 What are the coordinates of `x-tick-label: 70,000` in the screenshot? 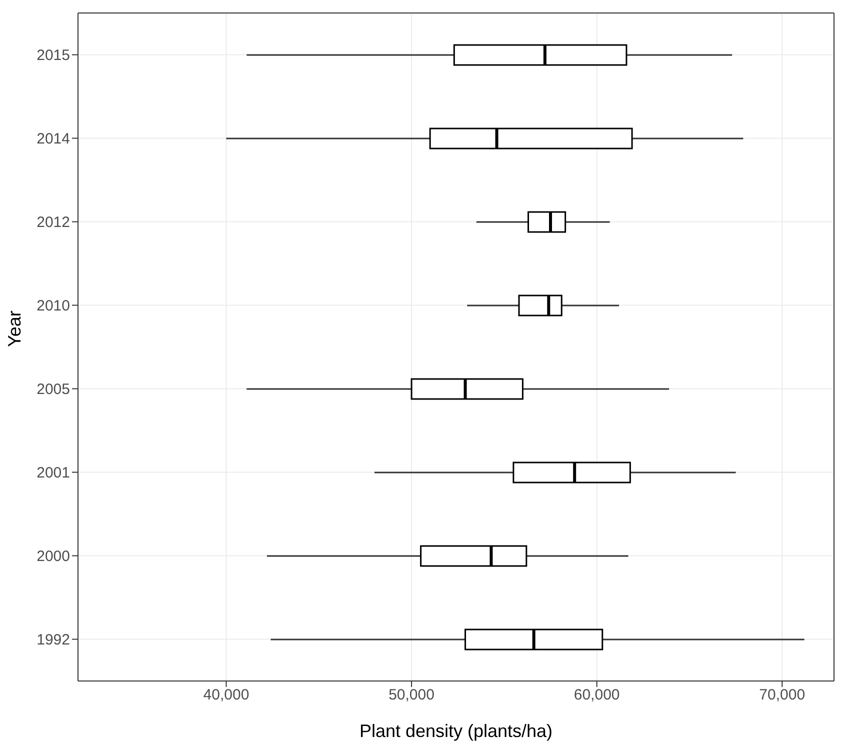 It's located at (782, 695).